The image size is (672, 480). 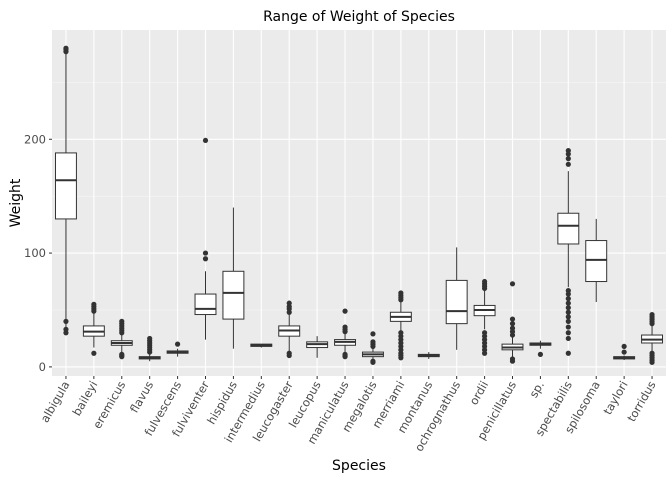 What do you see at coordinates (400, 325) in the screenshot?
I see `box-group-merriami` at bounding box center [400, 325].